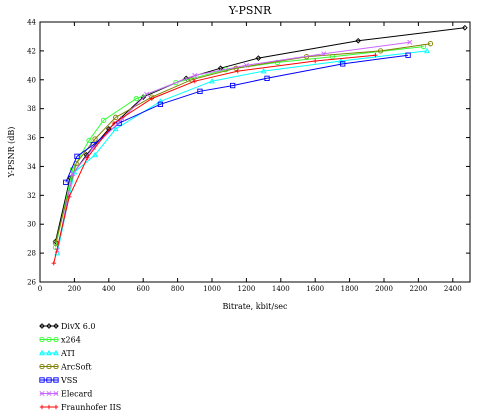  What do you see at coordinates (31, 138) in the screenshot?
I see `y-tick-label: 36` at bounding box center [31, 138].